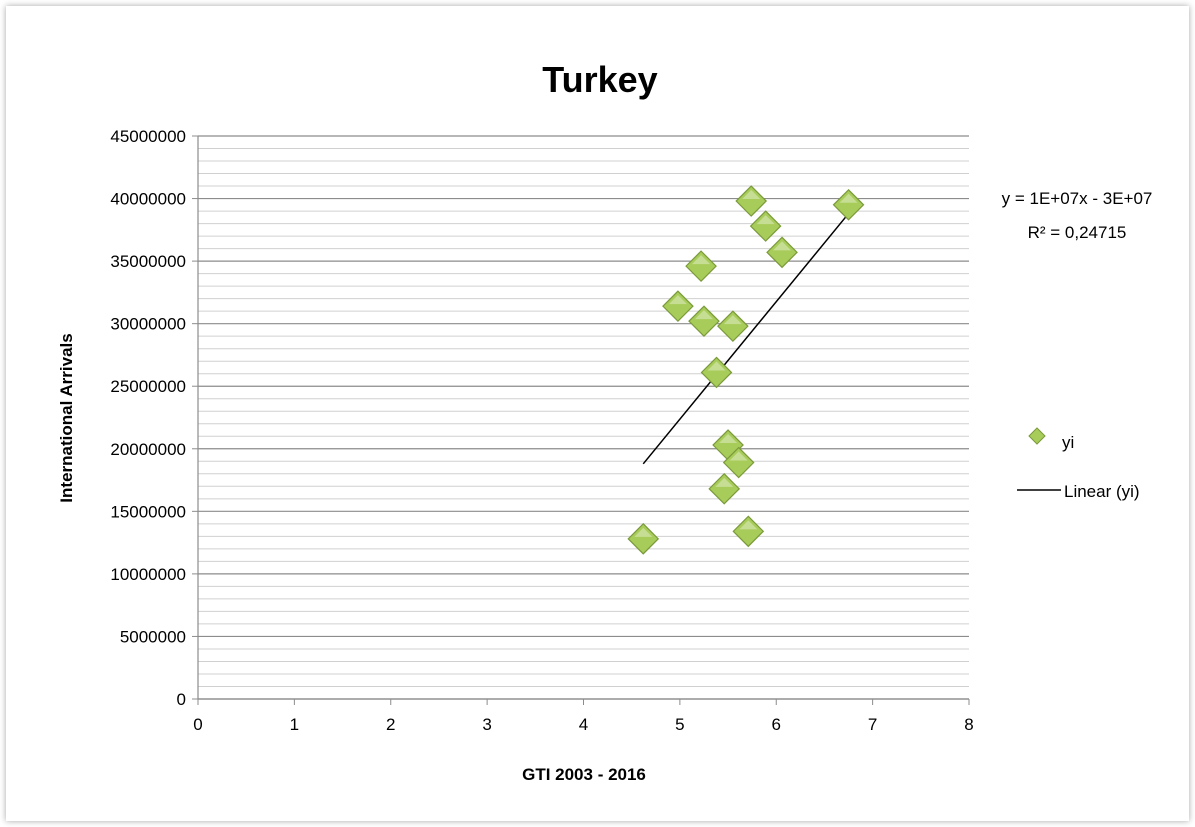 This screenshot has width=1195, height=827. Describe the element at coordinates (197, 724) in the screenshot. I see `x-tick-label: 0` at that location.